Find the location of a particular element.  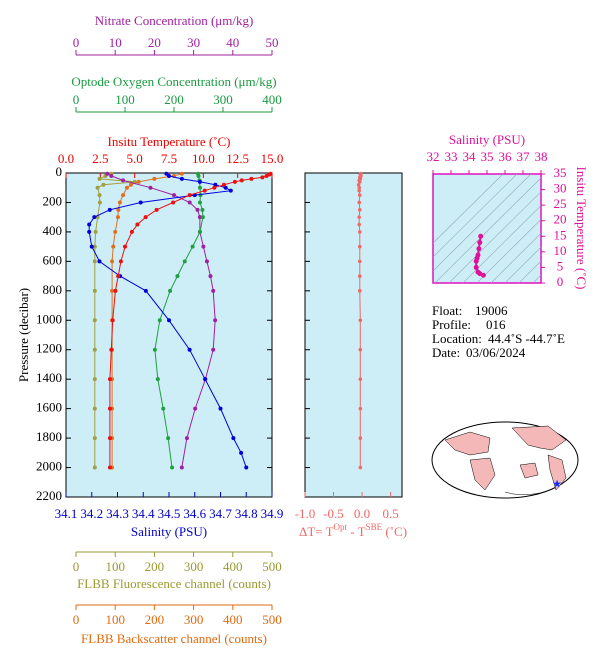

x-tick-label: 34.7 is located at coordinates (220, 513).